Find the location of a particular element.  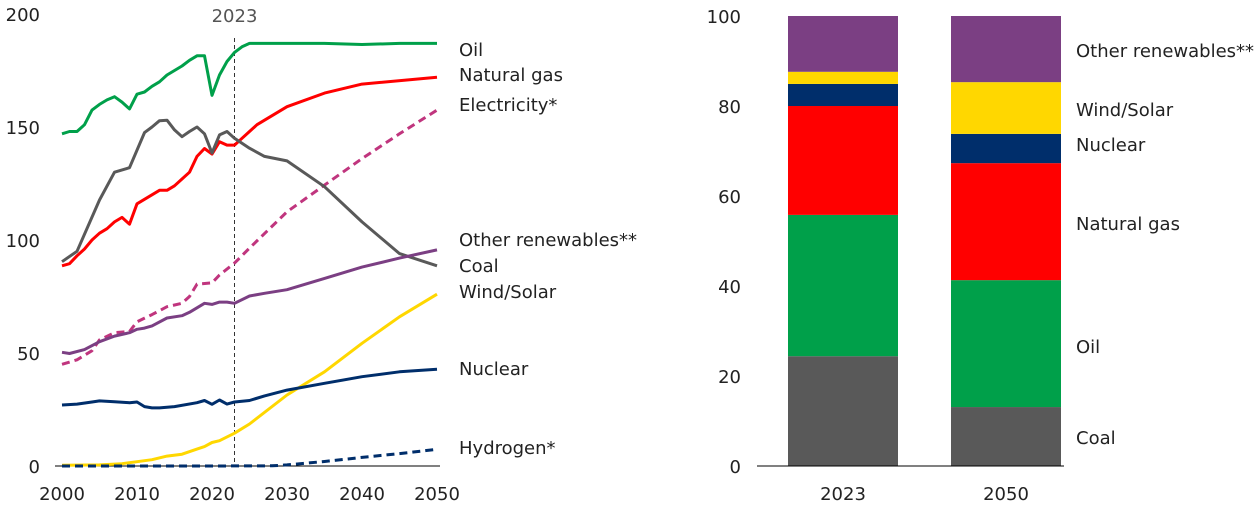

bar-segment-oil-2050 is located at coordinates (1006, 344).